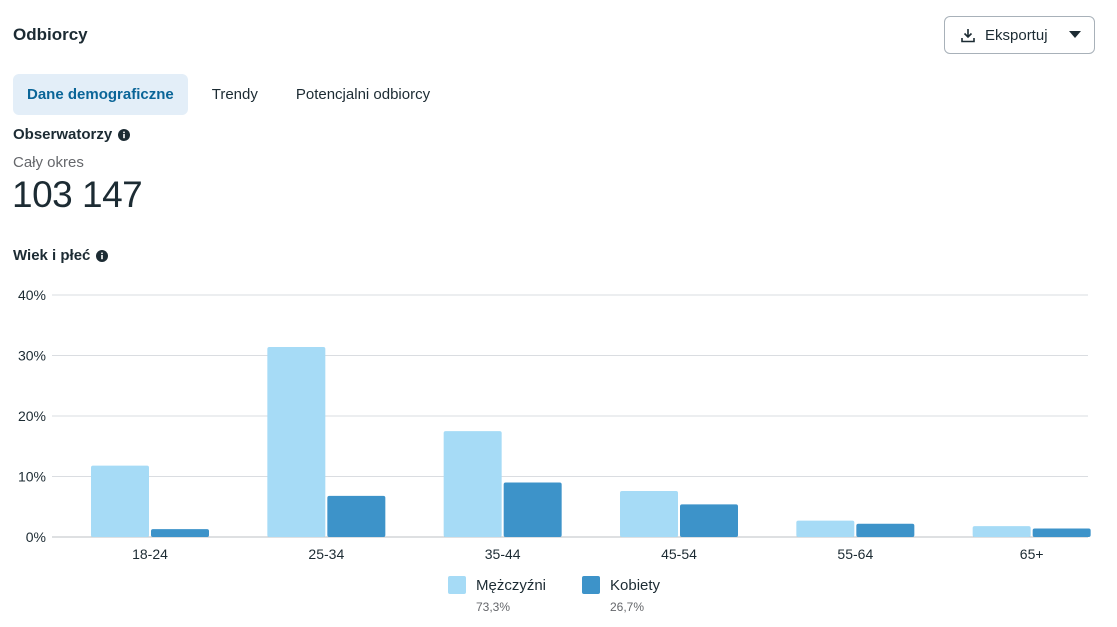 The width and height of the screenshot is (1117, 627). I want to click on tab-trends: Trendy, so click(234, 94).